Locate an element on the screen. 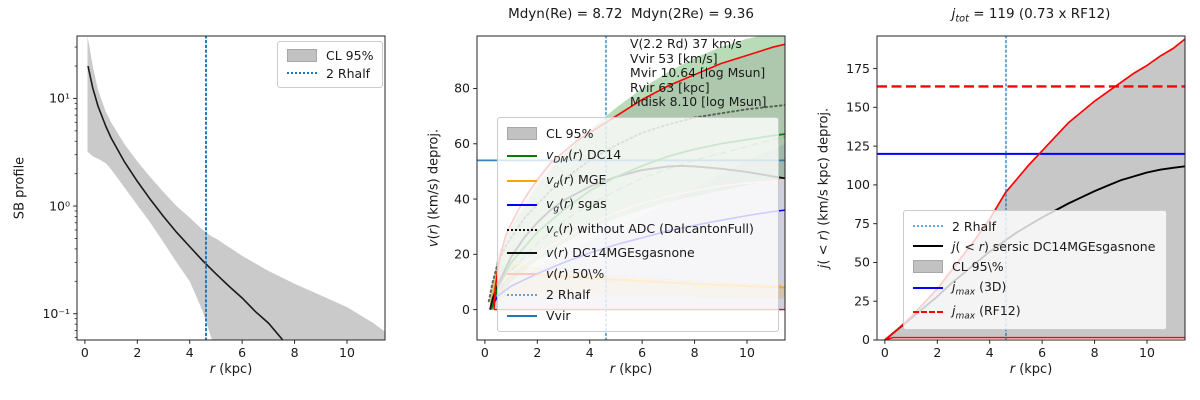 Image resolution: width=1200 pixels, height=400 pixels. legend-entry: vd(r) MGE is located at coordinates (638, 181).